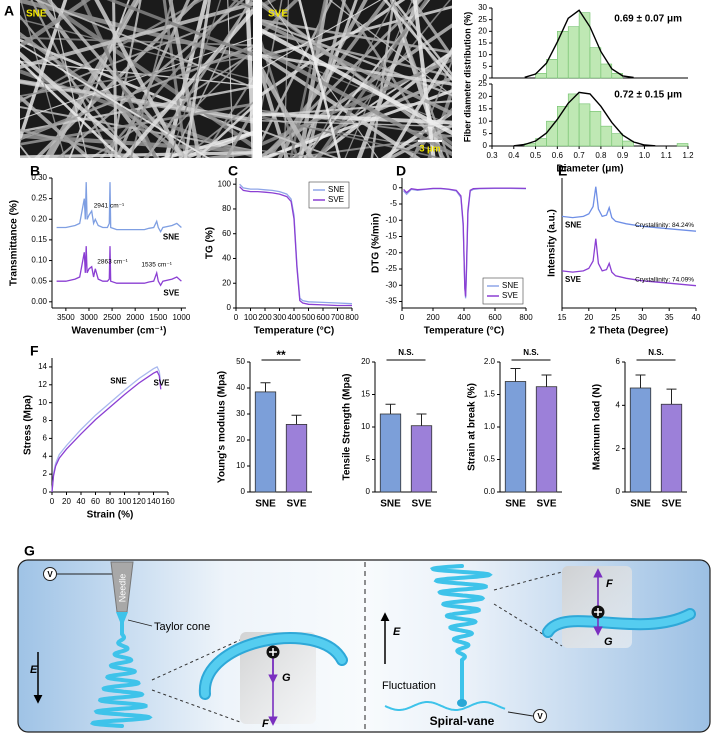  Describe the element at coordinates (573, 279) in the screenshot. I see `series-label: SVE` at that location.